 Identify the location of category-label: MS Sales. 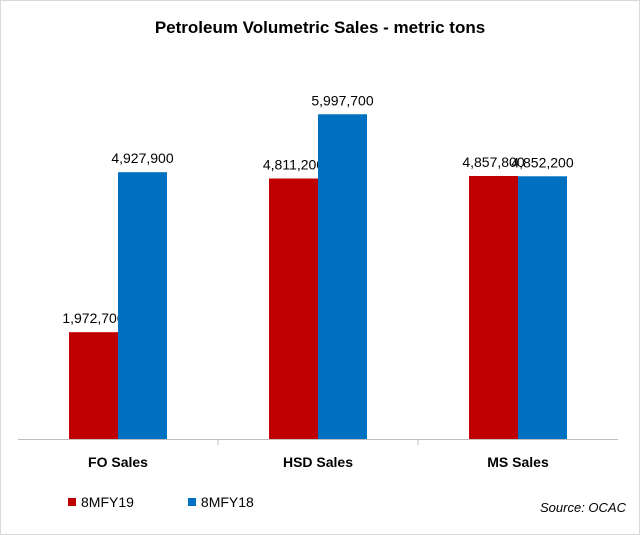
(518, 462).